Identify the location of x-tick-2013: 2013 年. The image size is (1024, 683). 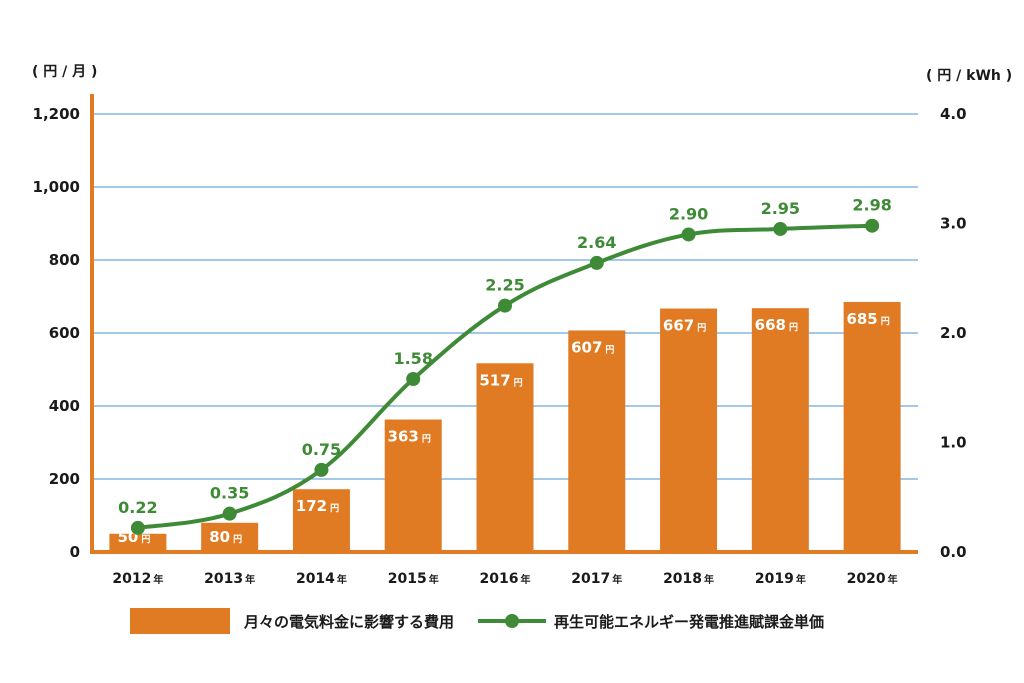
(229, 579).